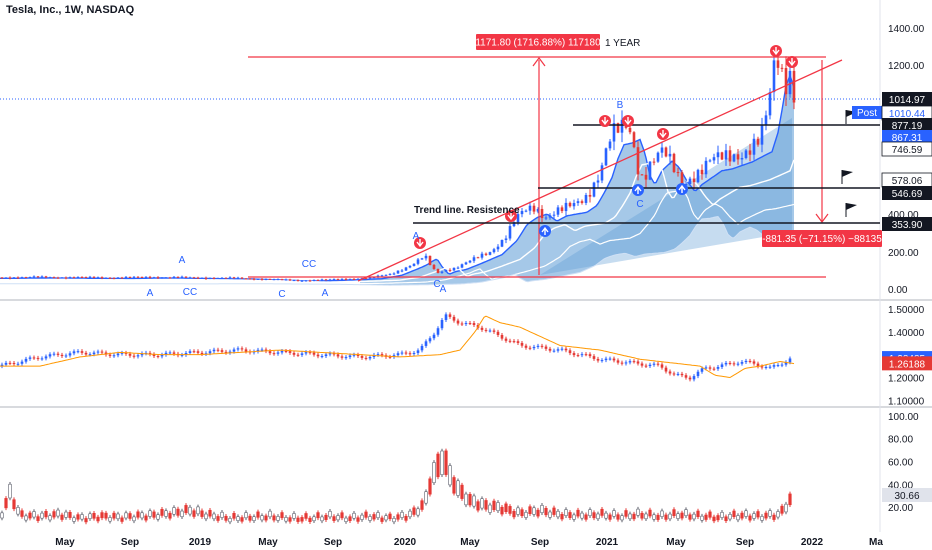  What do you see at coordinates (903, 215) in the screenshot?
I see `price-tick-label: 400.00` at bounding box center [903, 215].